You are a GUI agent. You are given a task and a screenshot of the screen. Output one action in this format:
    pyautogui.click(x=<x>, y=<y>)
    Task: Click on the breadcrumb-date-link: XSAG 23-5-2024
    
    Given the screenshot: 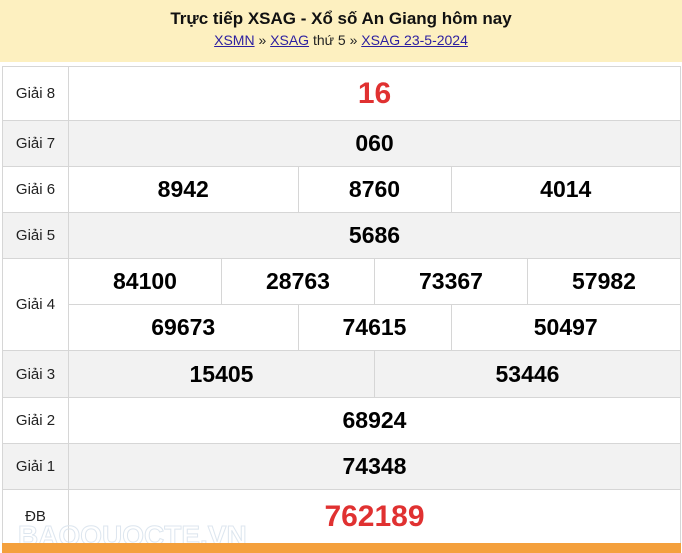 What is the action you would take?
    pyautogui.click(x=414, y=40)
    